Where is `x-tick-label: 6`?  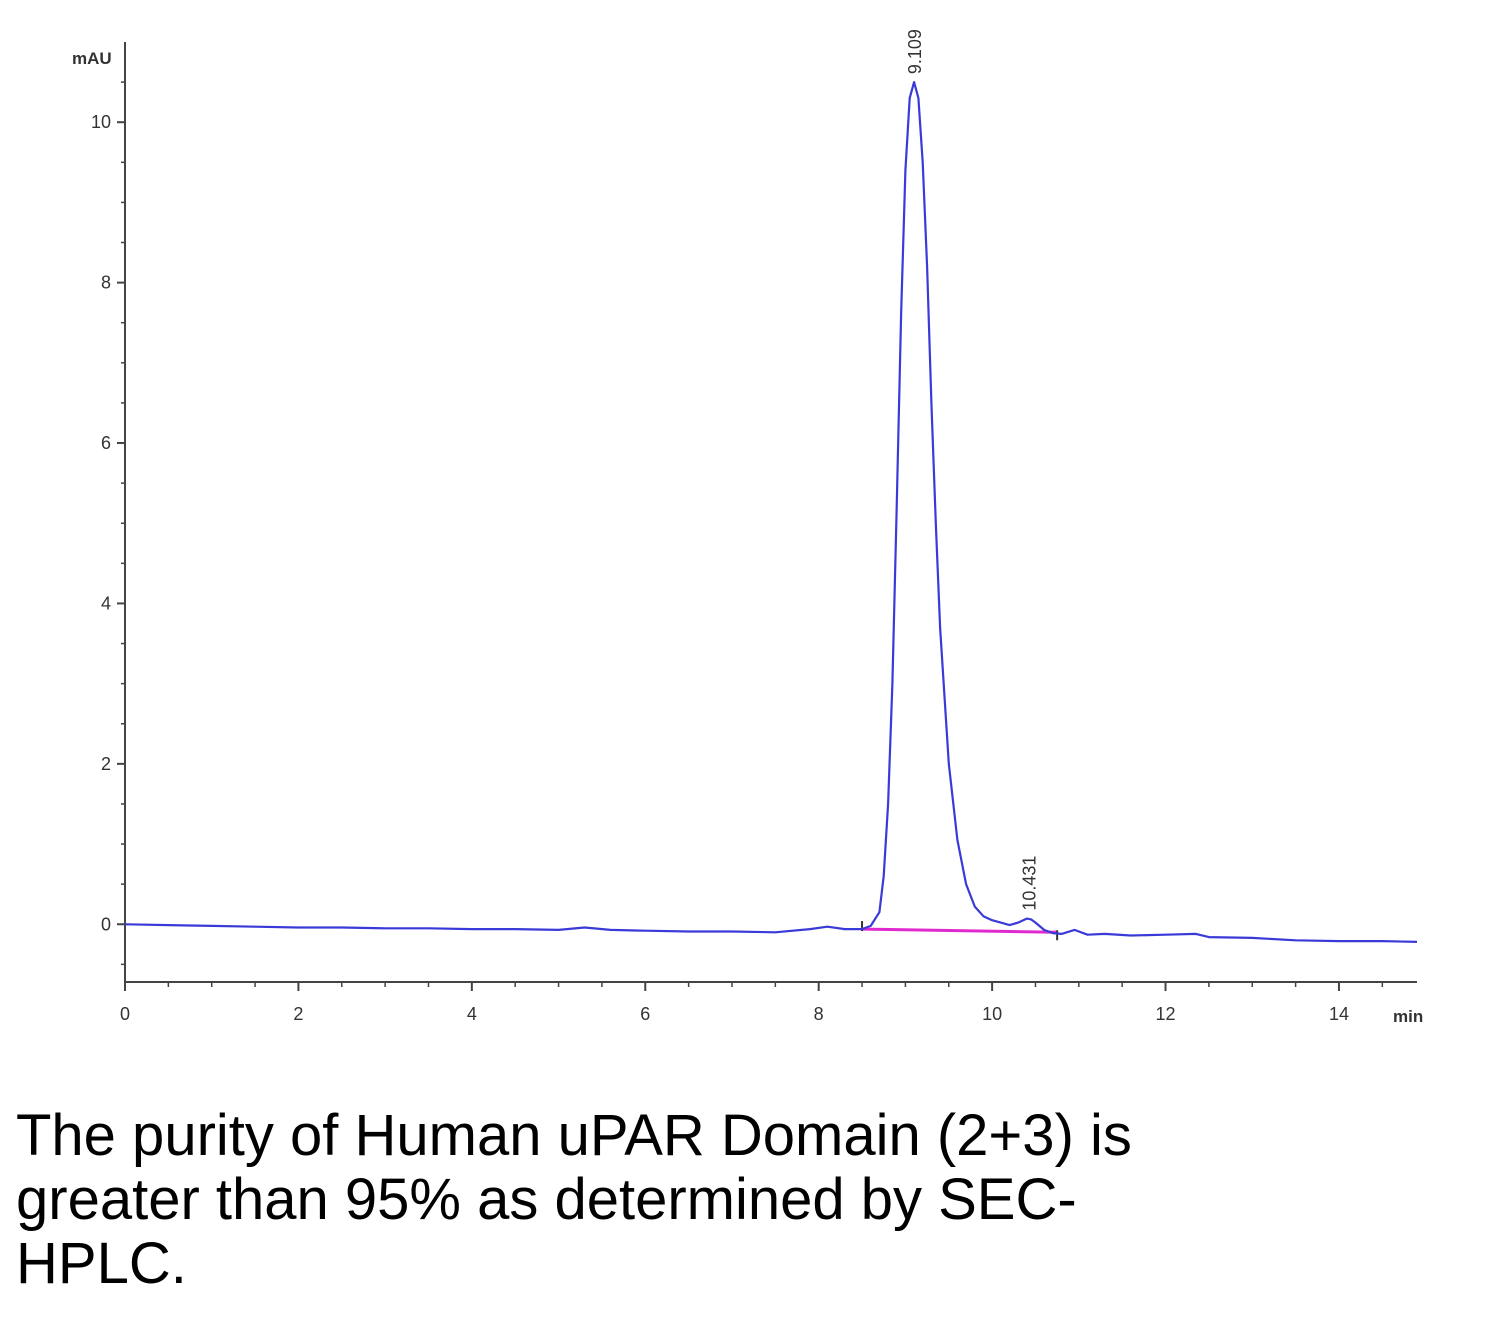 x-tick-label: 6 is located at coordinates (645, 1014).